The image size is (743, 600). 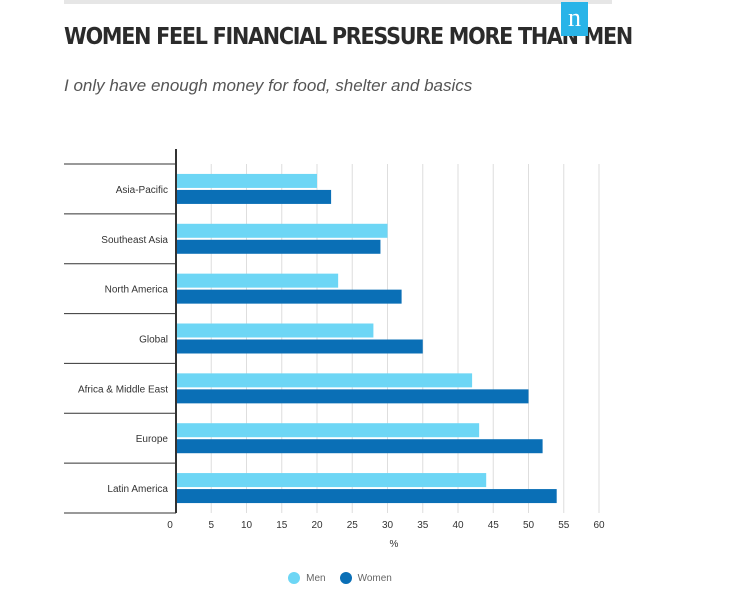 I want to click on brand-logo: n, so click(x=574, y=19).